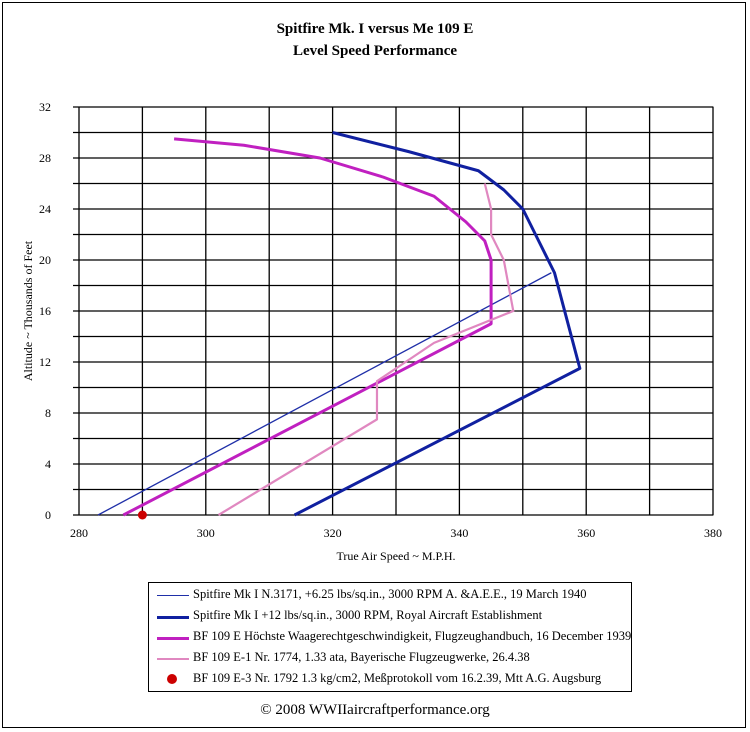 The image size is (750, 732). What do you see at coordinates (375, 29) in the screenshot?
I see `chart-title: Spitfire Mk. I versus Me 109 E` at bounding box center [375, 29].